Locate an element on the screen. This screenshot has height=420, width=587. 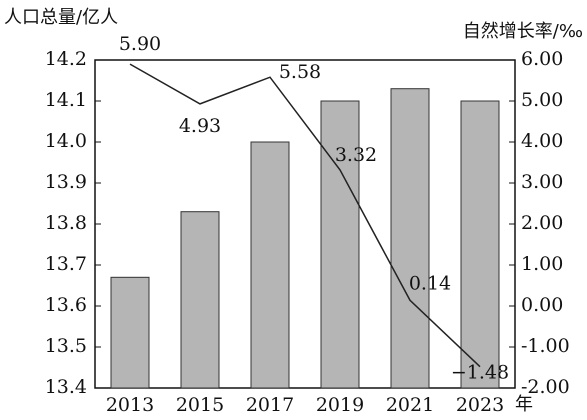
y-tick-label: 13.4 is located at coordinates (66, 387).